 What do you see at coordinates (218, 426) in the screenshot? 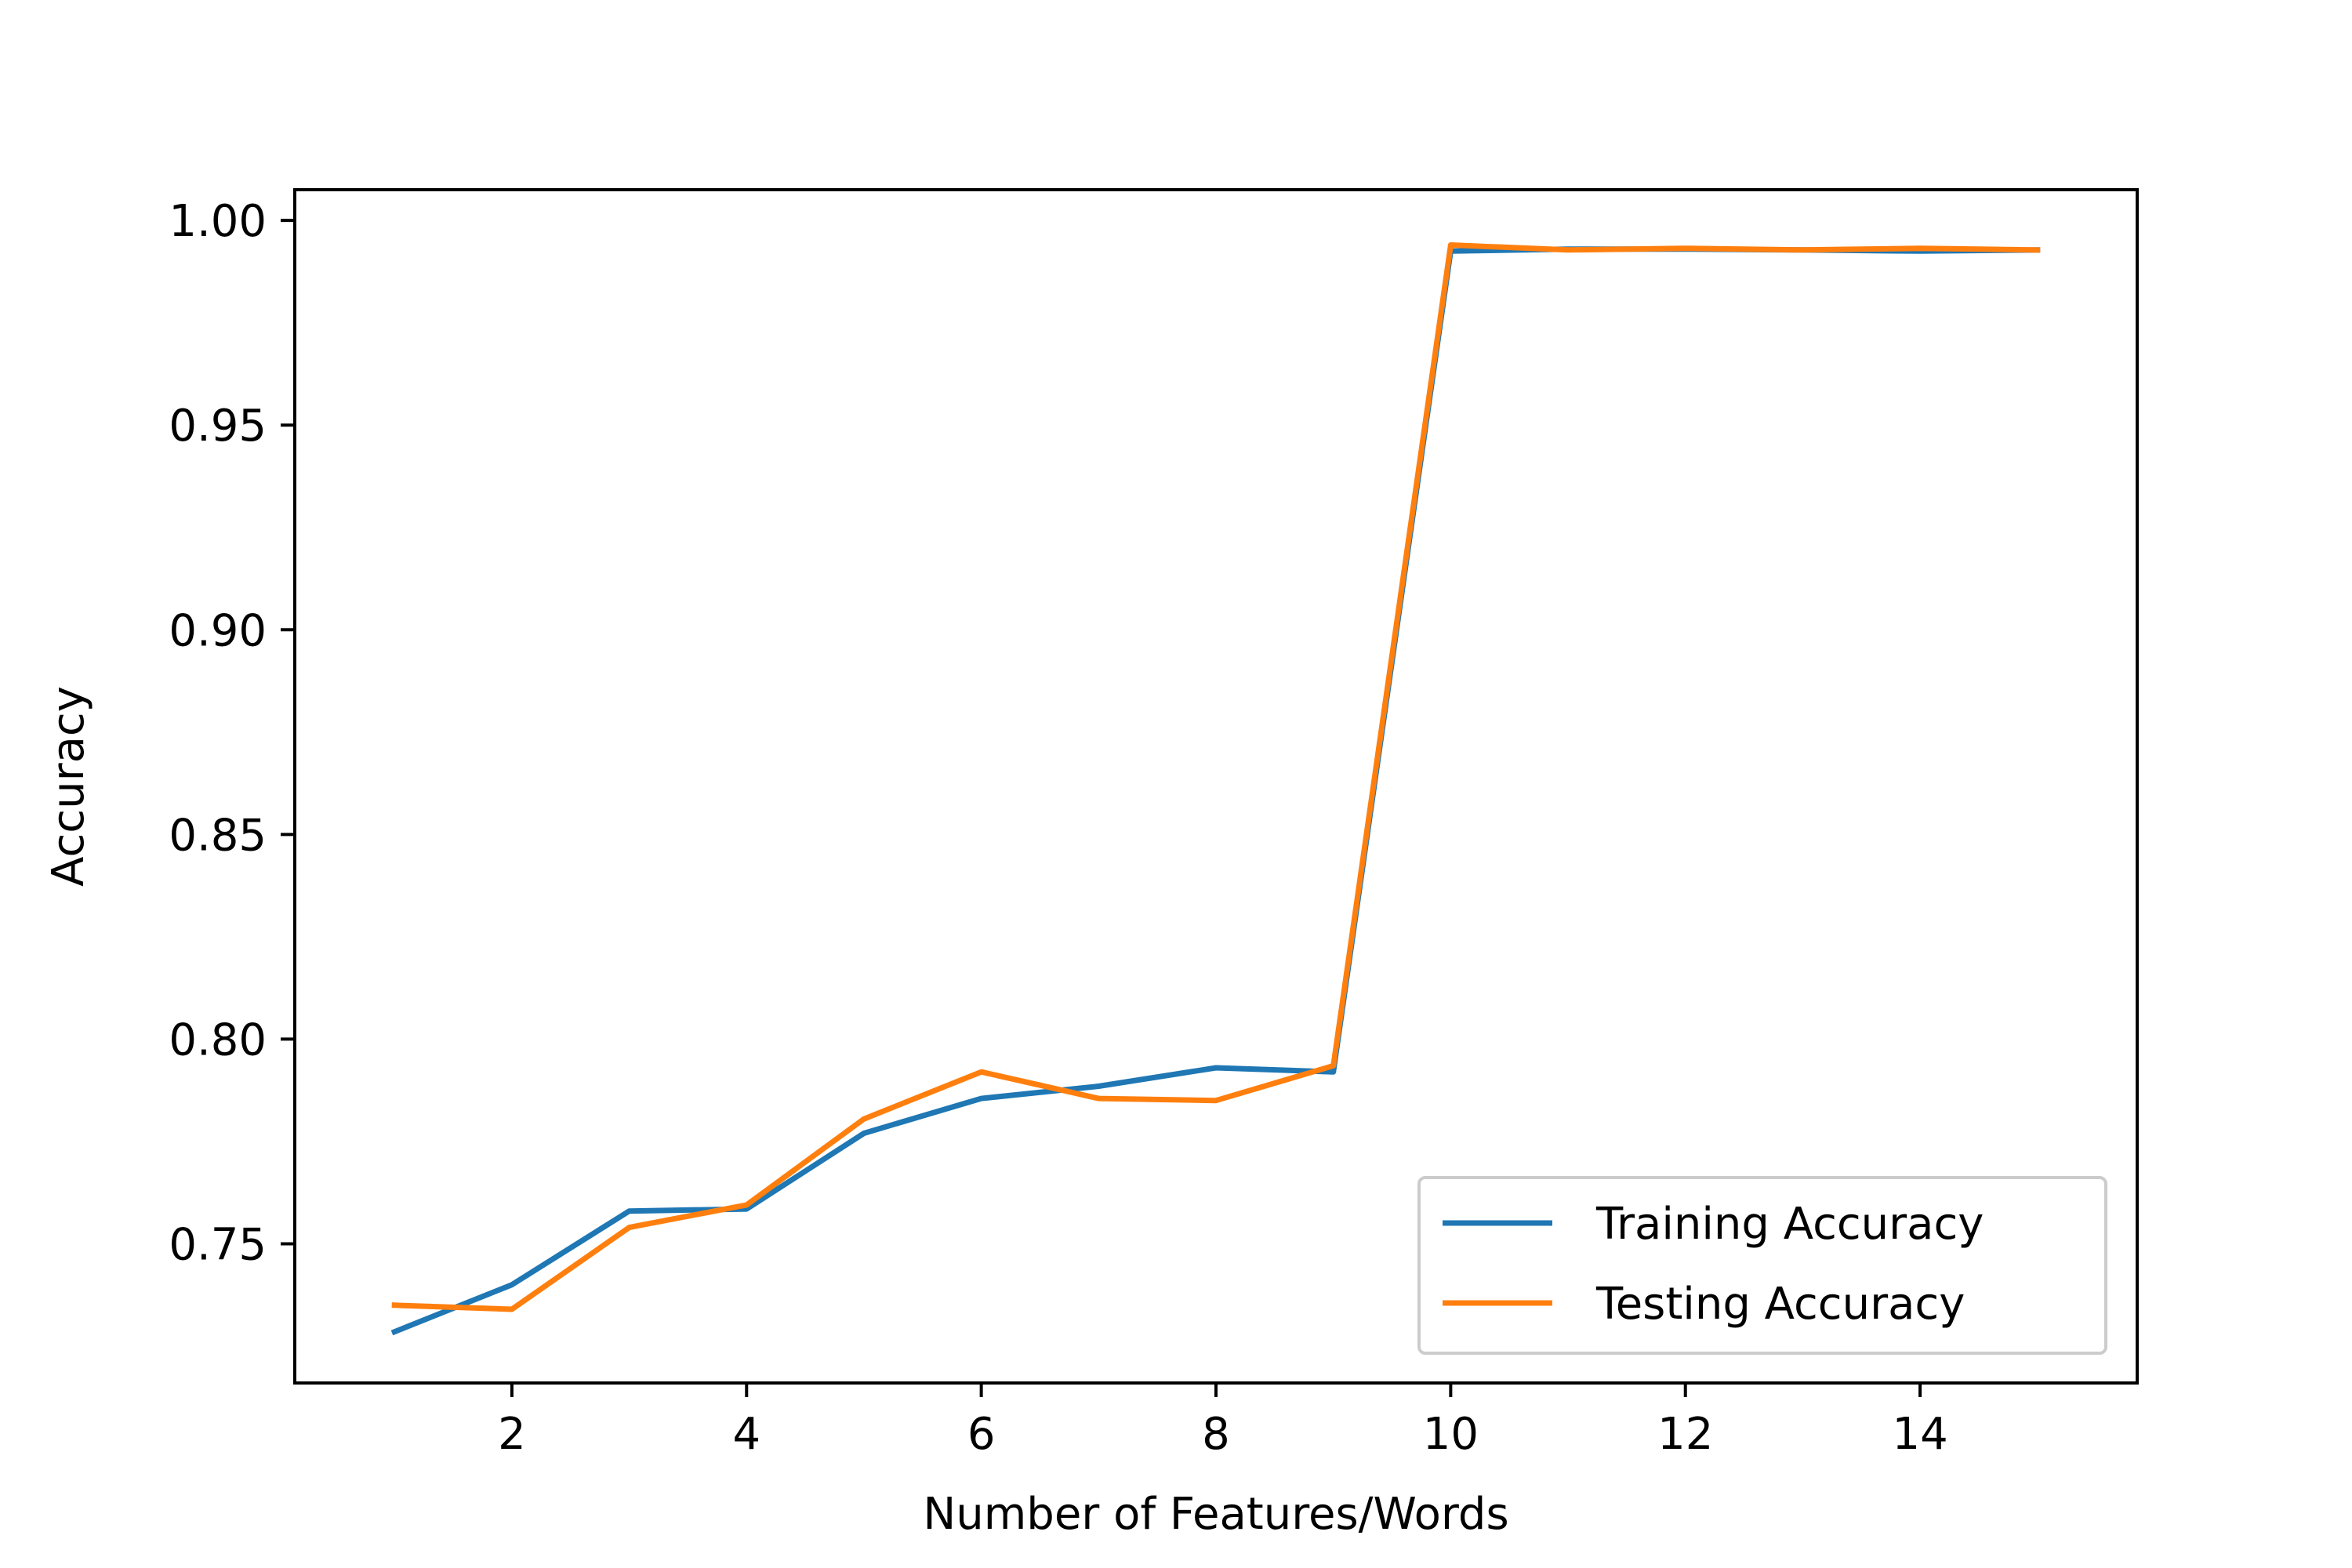
I see `y-tick-label: 0.95` at bounding box center [218, 426].